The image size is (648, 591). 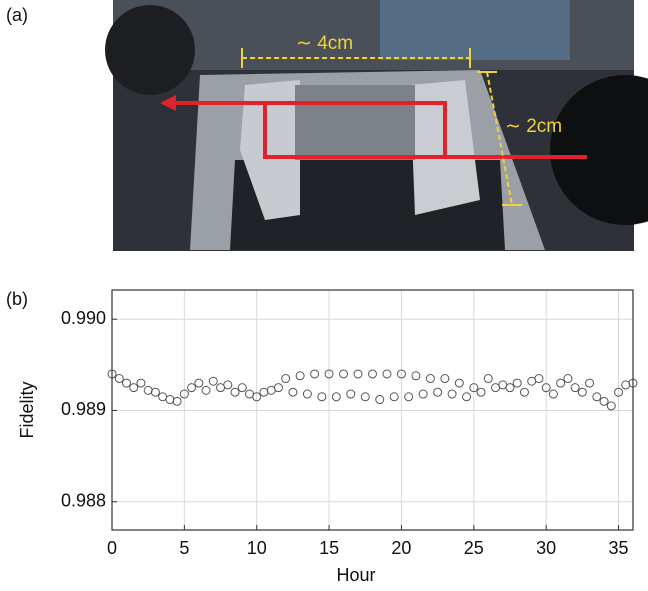 I want to click on x-tick-label: 25, so click(x=474, y=548).